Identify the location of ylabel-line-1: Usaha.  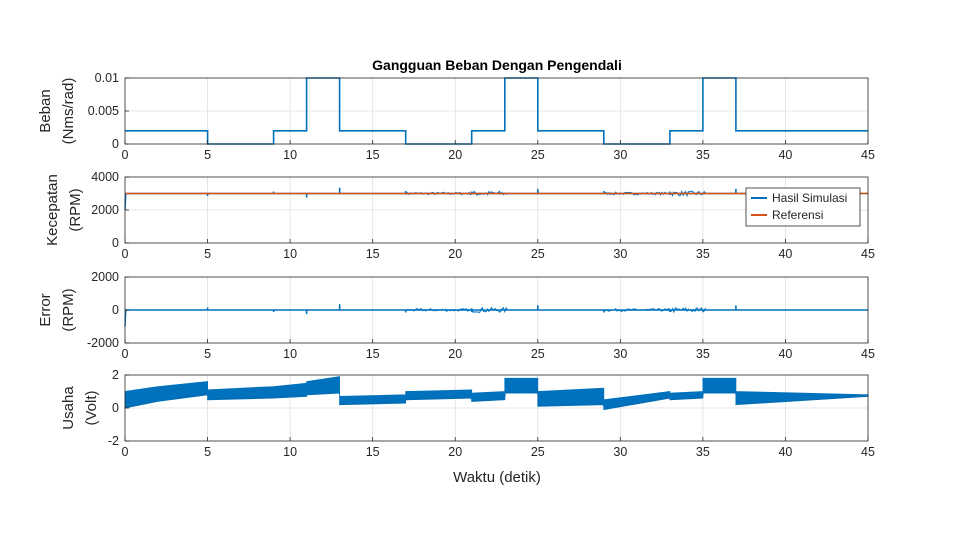
(68, 408).